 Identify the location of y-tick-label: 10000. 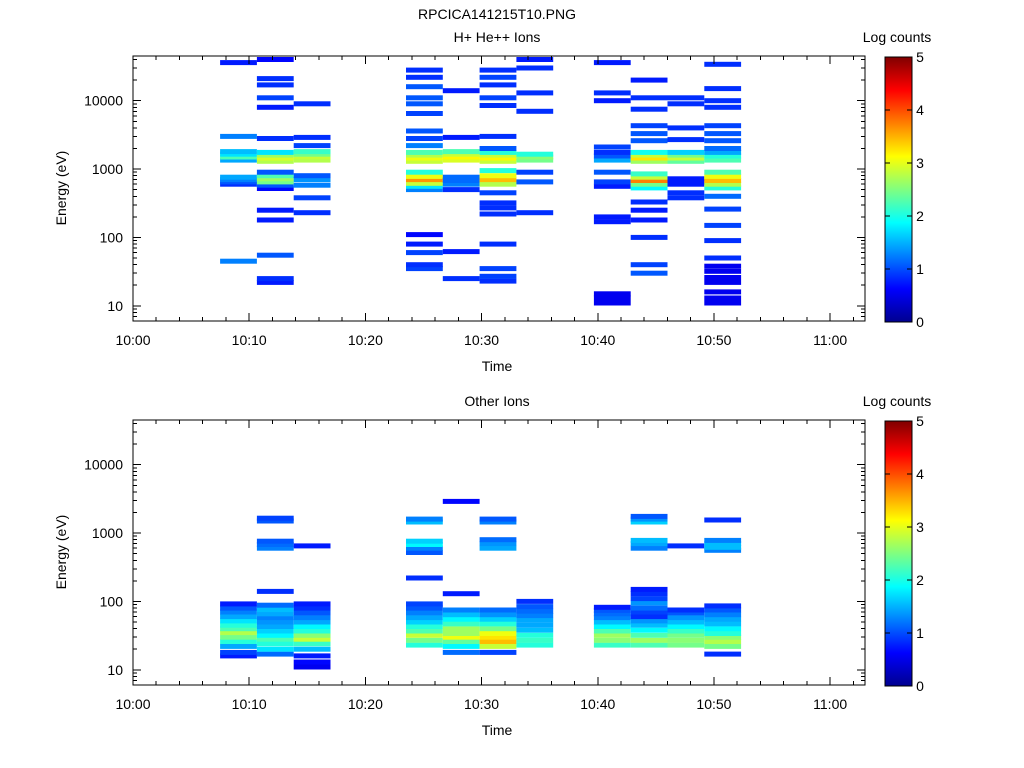
(103, 465).